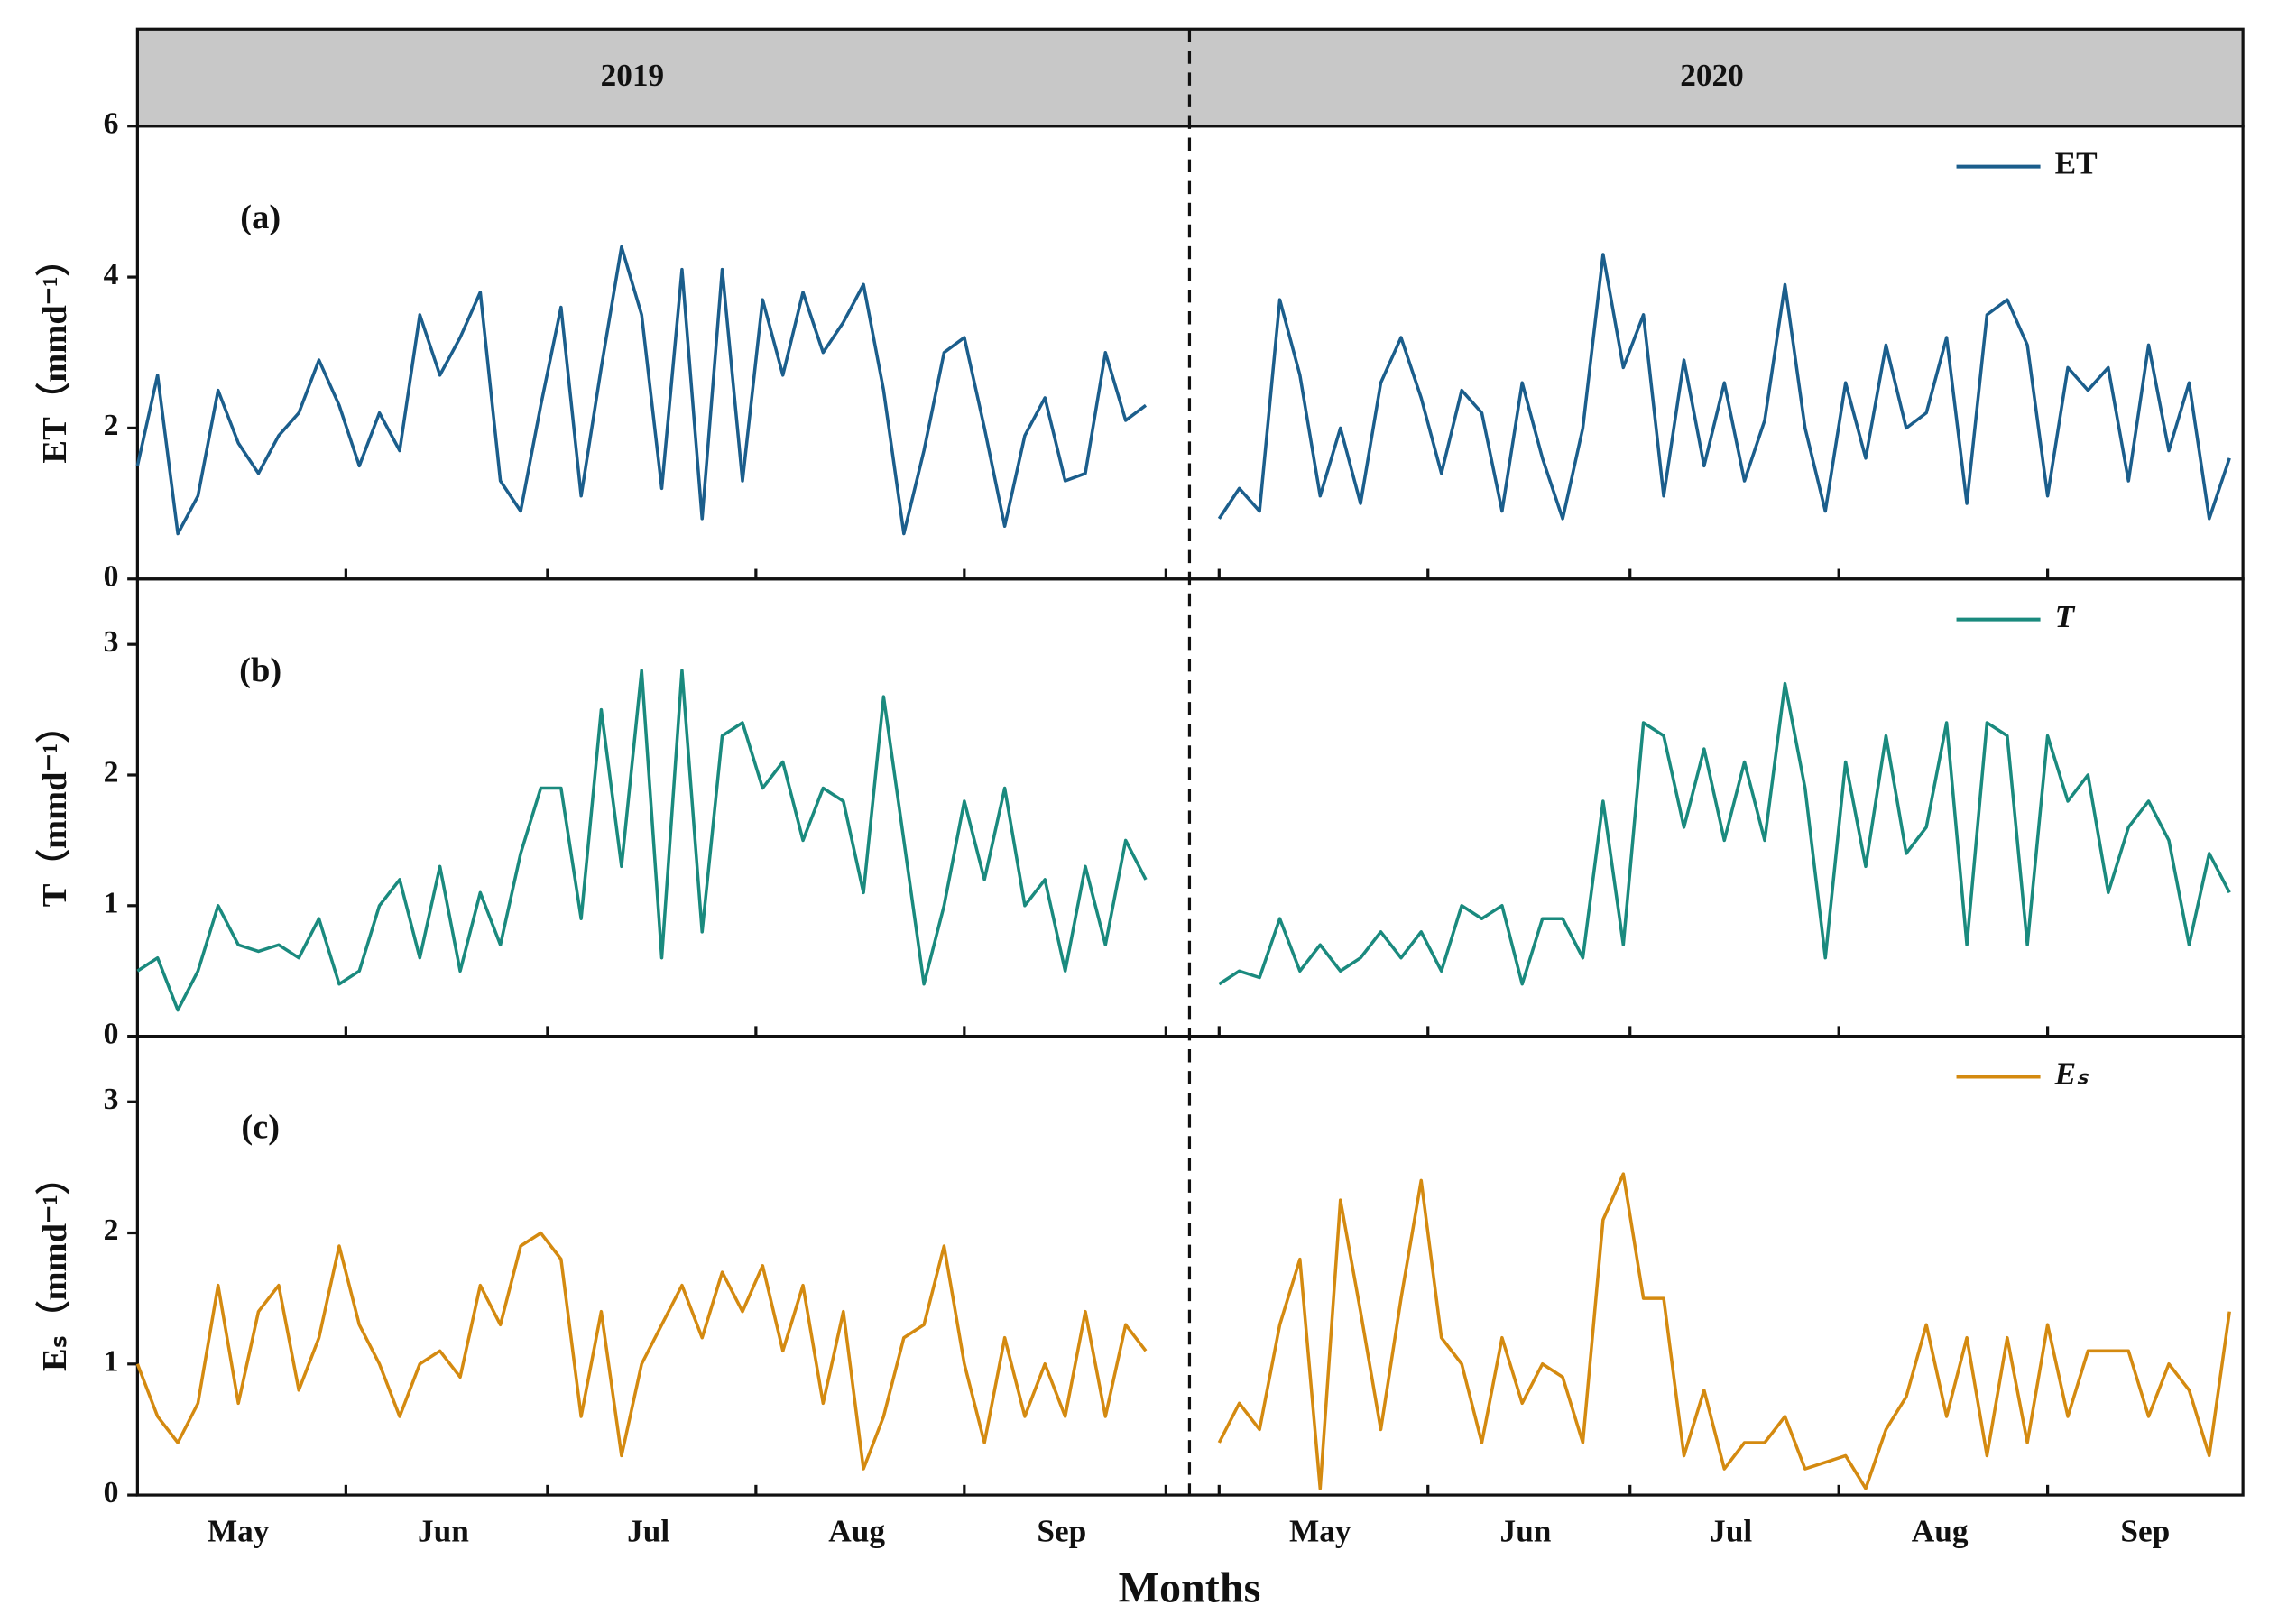 This screenshot has height=1624, width=2269. I want to click on legend-label: Eₛ, so click(2071, 1075).